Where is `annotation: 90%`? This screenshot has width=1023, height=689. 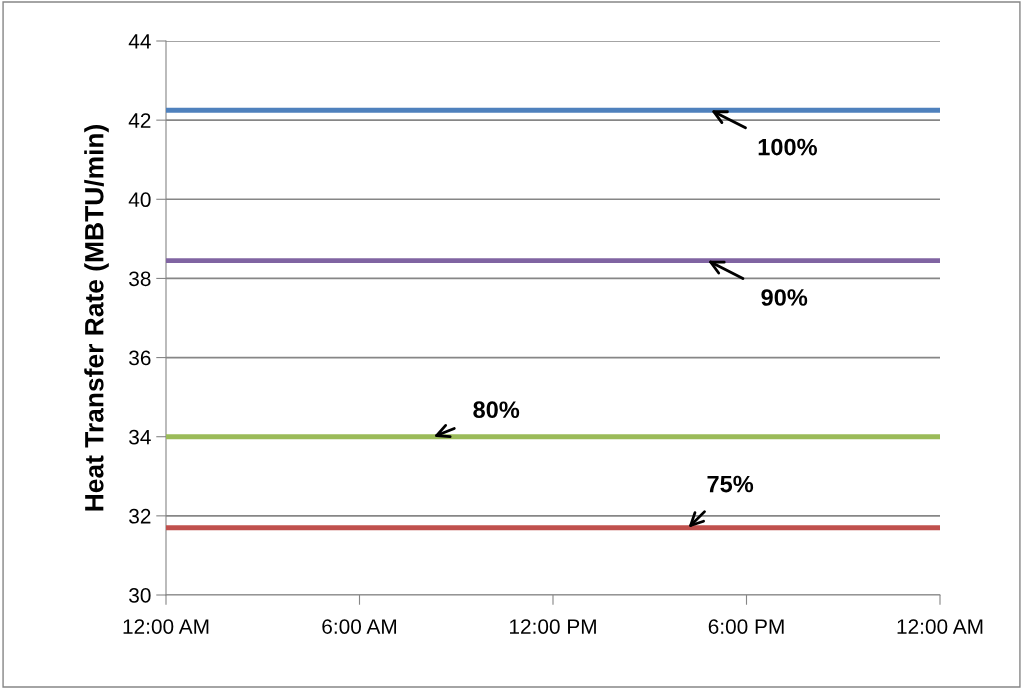
annotation: 90% is located at coordinates (784, 297).